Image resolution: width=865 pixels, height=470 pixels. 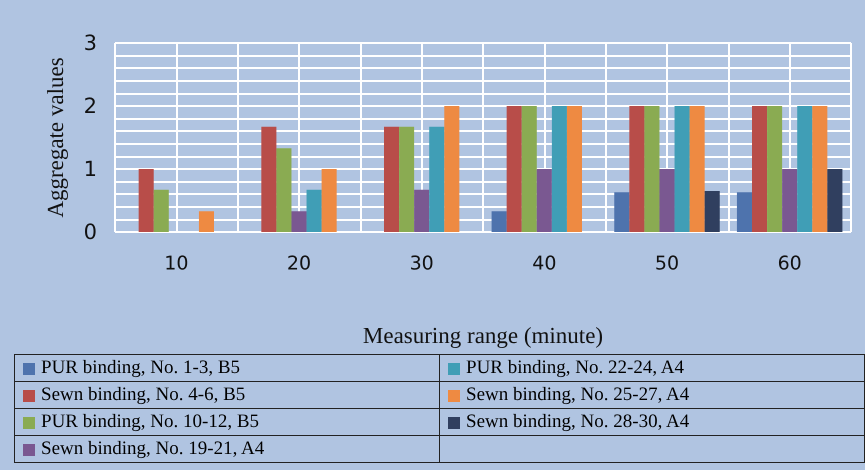 I want to click on x-tick-label: 20, so click(x=299, y=263).